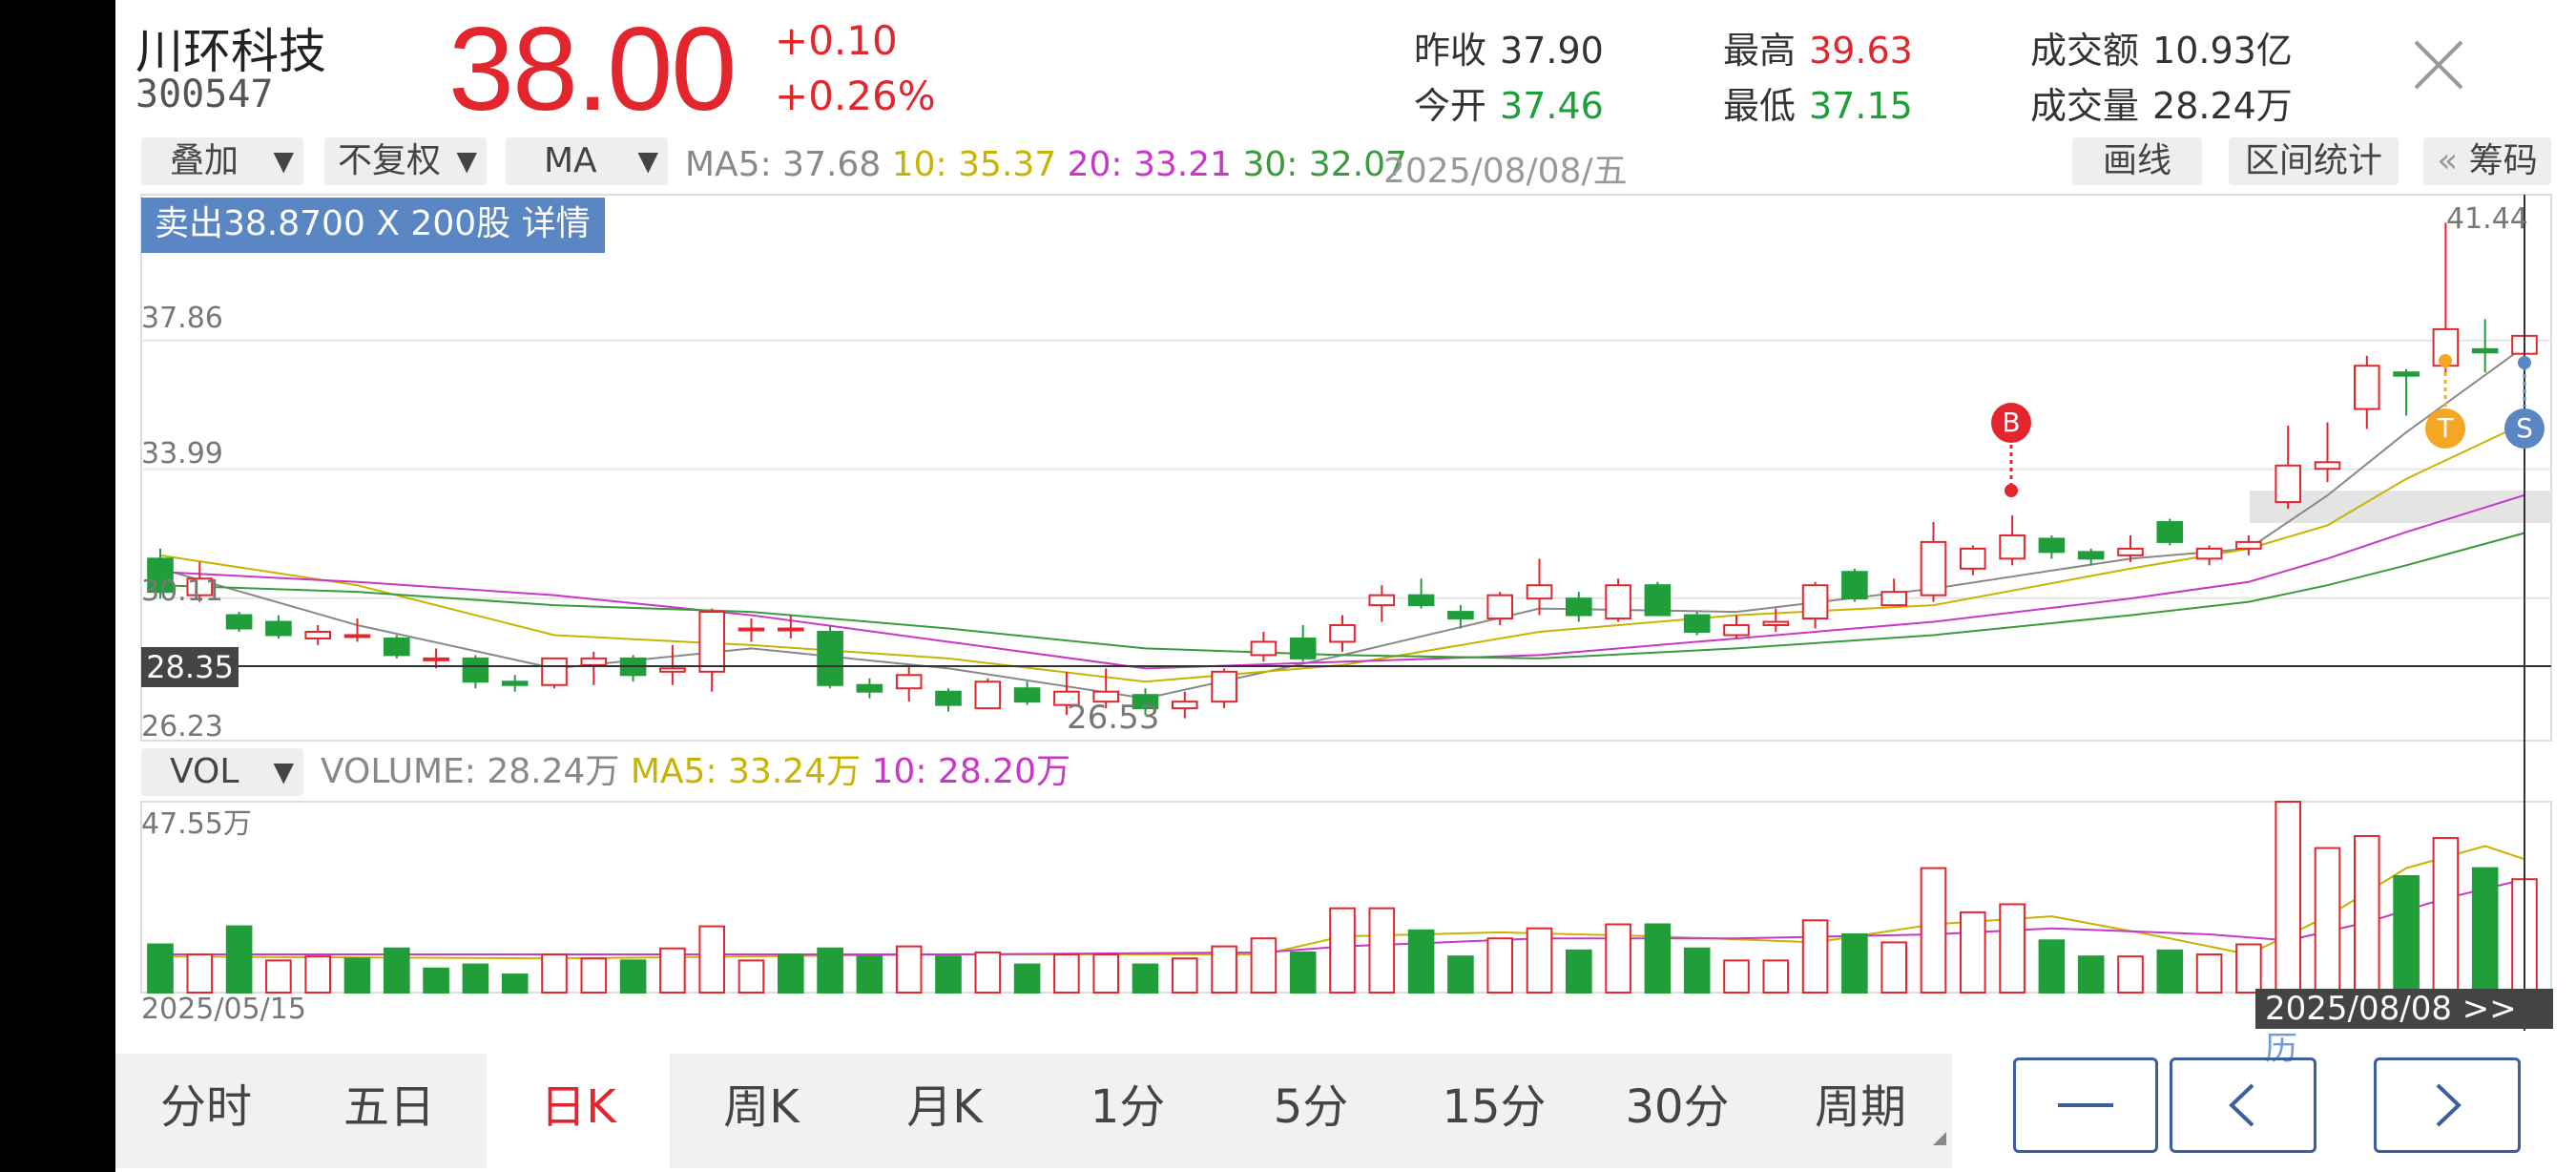 Image resolution: width=2576 pixels, height=1172 pixels. I want to click on indicator-dropdown: MA ▼, so click(587, 161).